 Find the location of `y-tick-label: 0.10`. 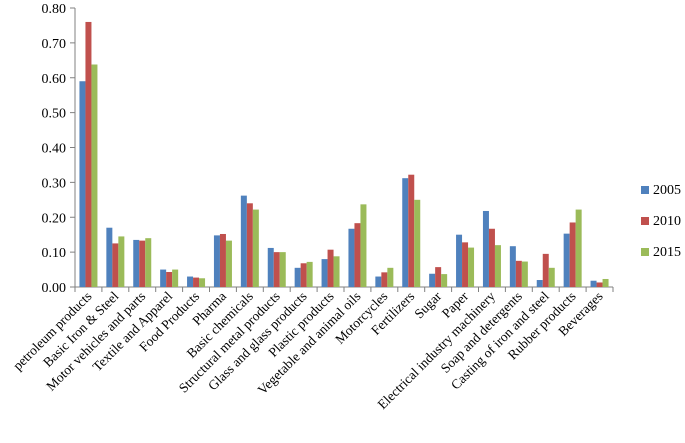

y-tick-label: 0.10 is located at coordinates (54, 253).